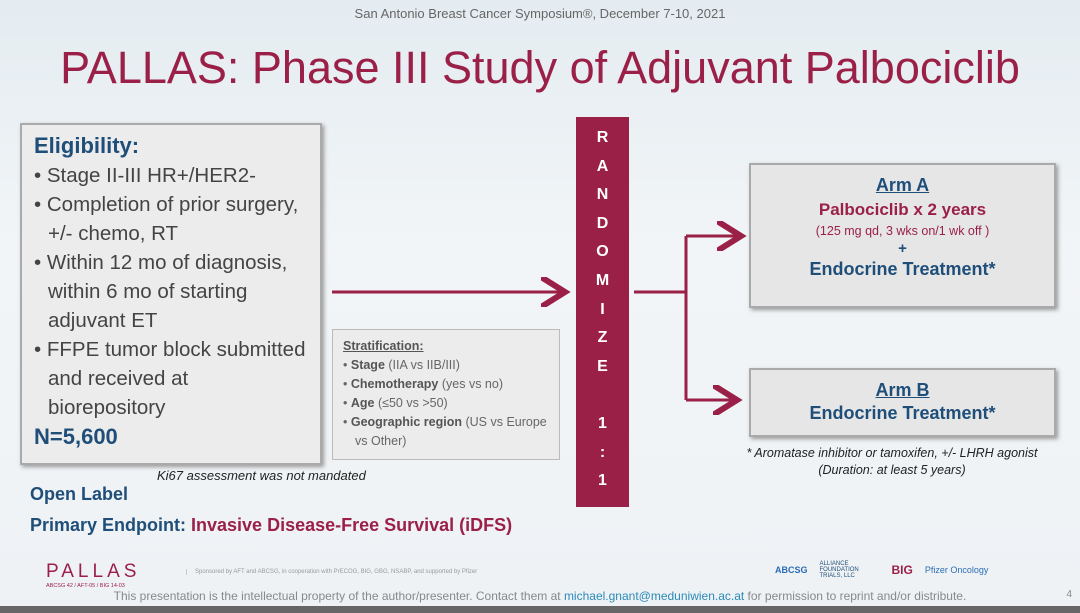  Describe the element at coordinates (79, 494) in the screenshot. I see `open-label: Open Label` at that location.